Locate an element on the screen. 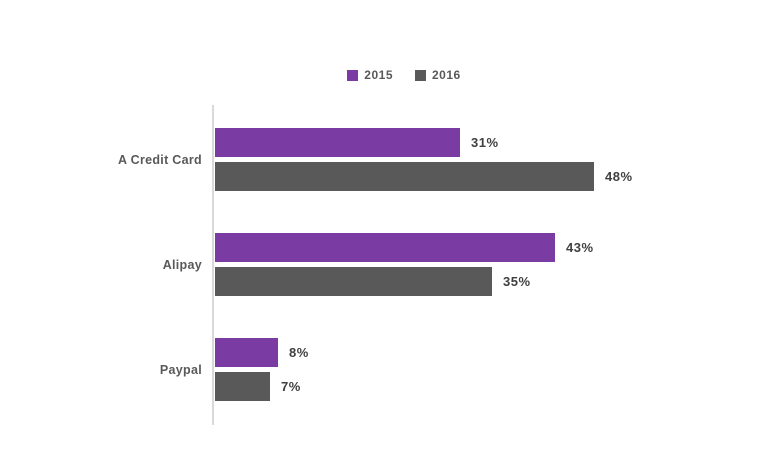  data-label-2015-alipay: 43% is located at coordinates (580, 247).